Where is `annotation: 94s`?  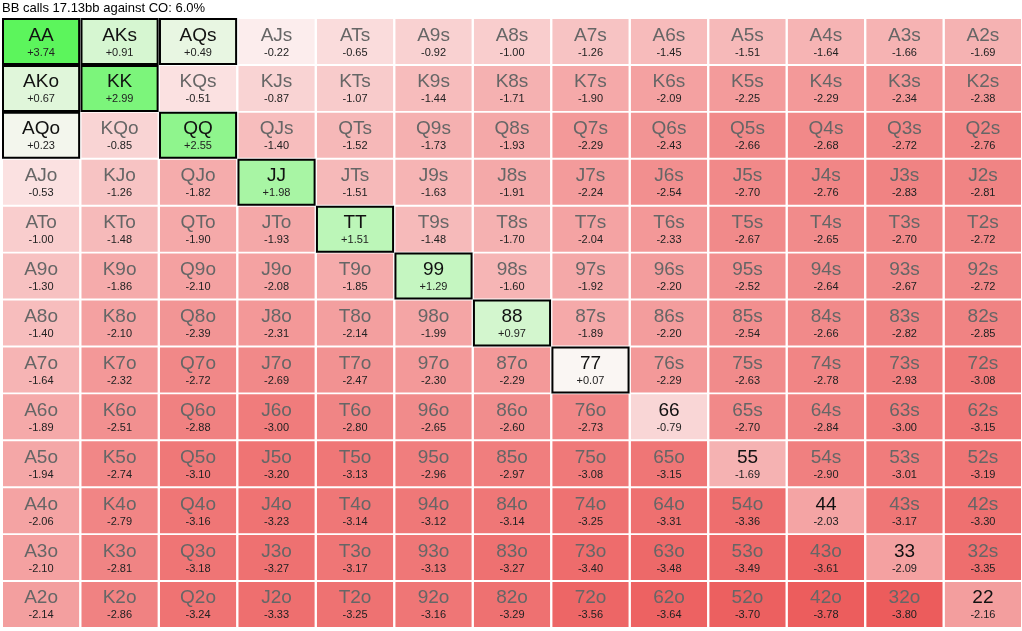
annotation: 94s is located at coordinates (826, 269).